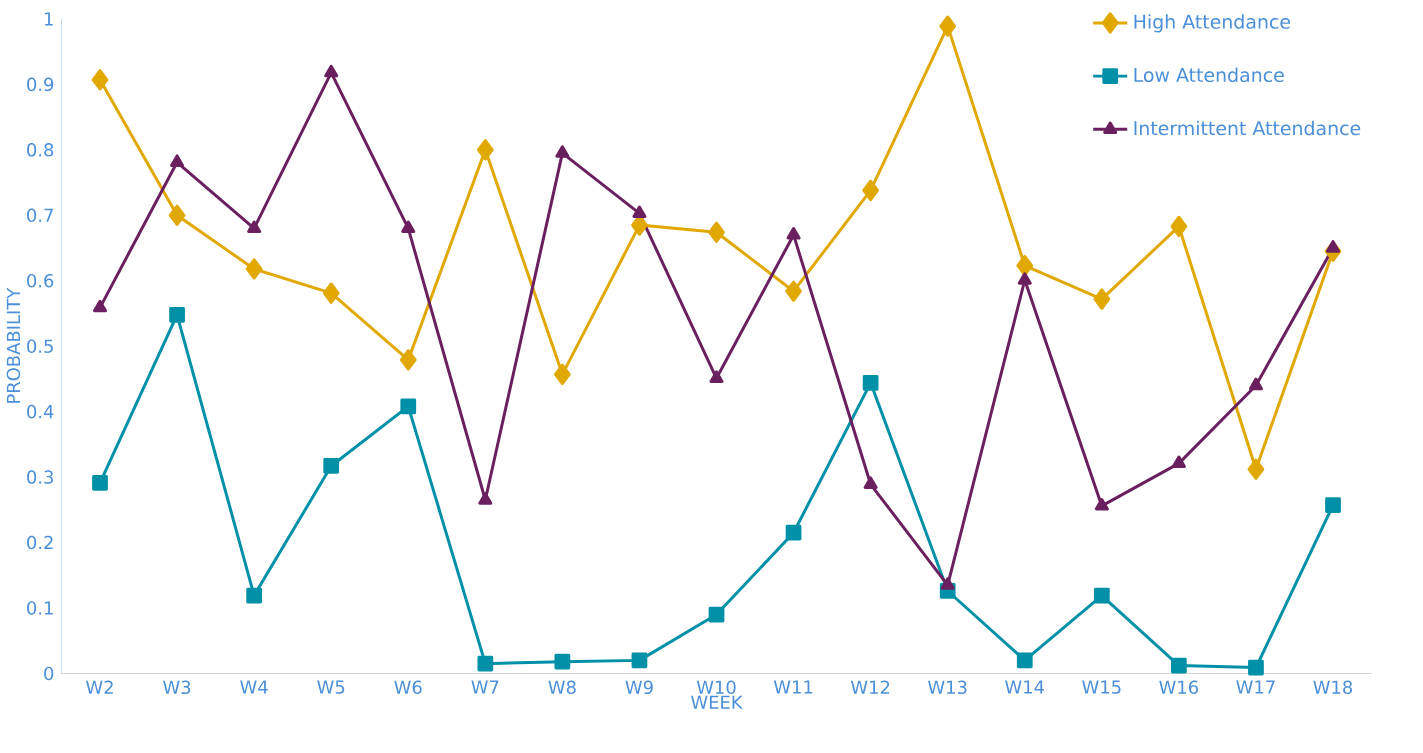 Image resolution: width=1423 pixels, height=753 pixels. What do you see at coordinates (1101, 687) in the screenshot?
I see `x-tick-label: W15` at bounding box center [1101, 687].